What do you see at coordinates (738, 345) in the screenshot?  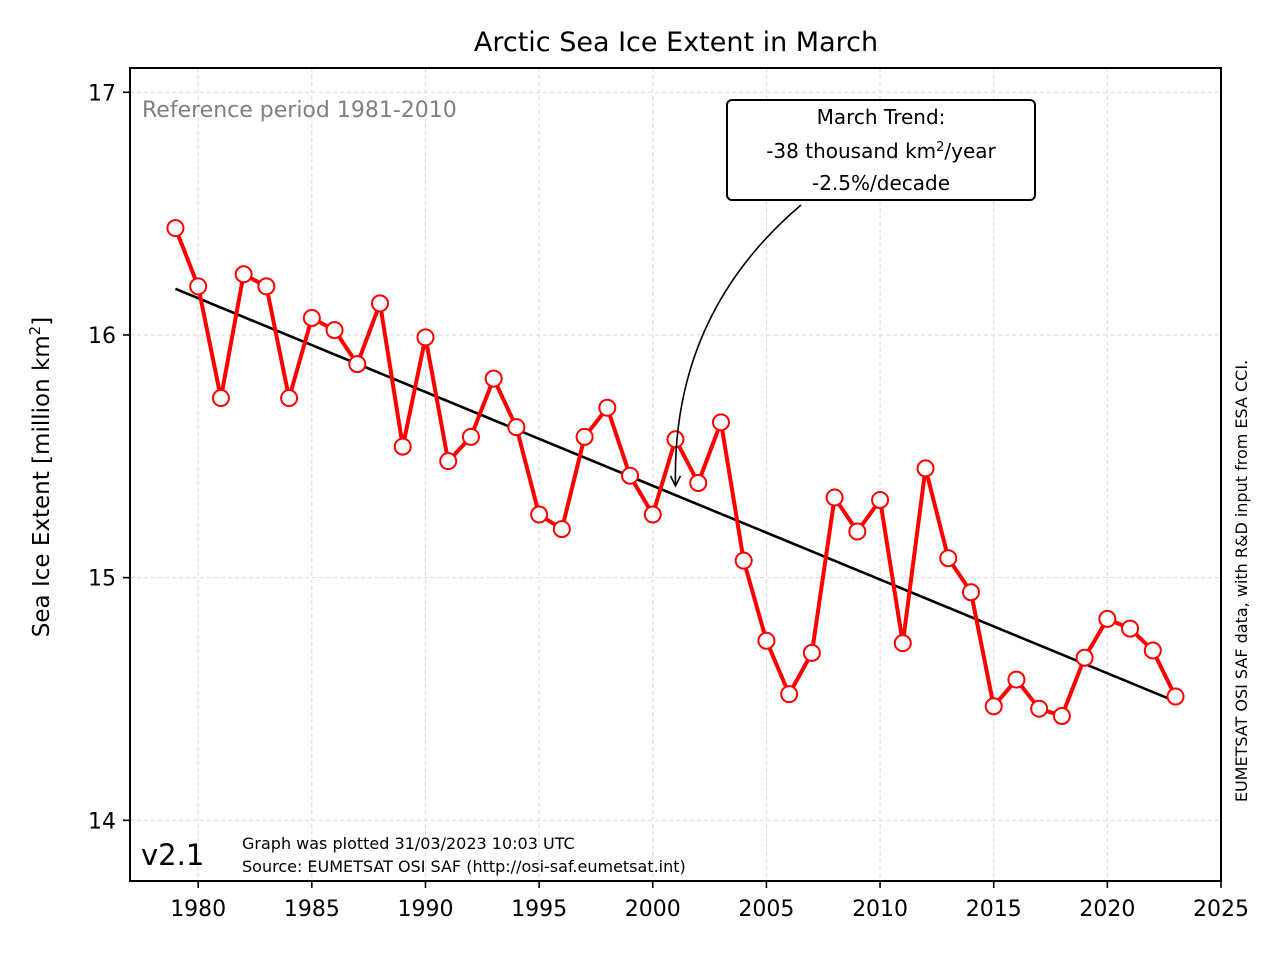 I see `trend-annotation-arrow` at bounding box center [738, 345].